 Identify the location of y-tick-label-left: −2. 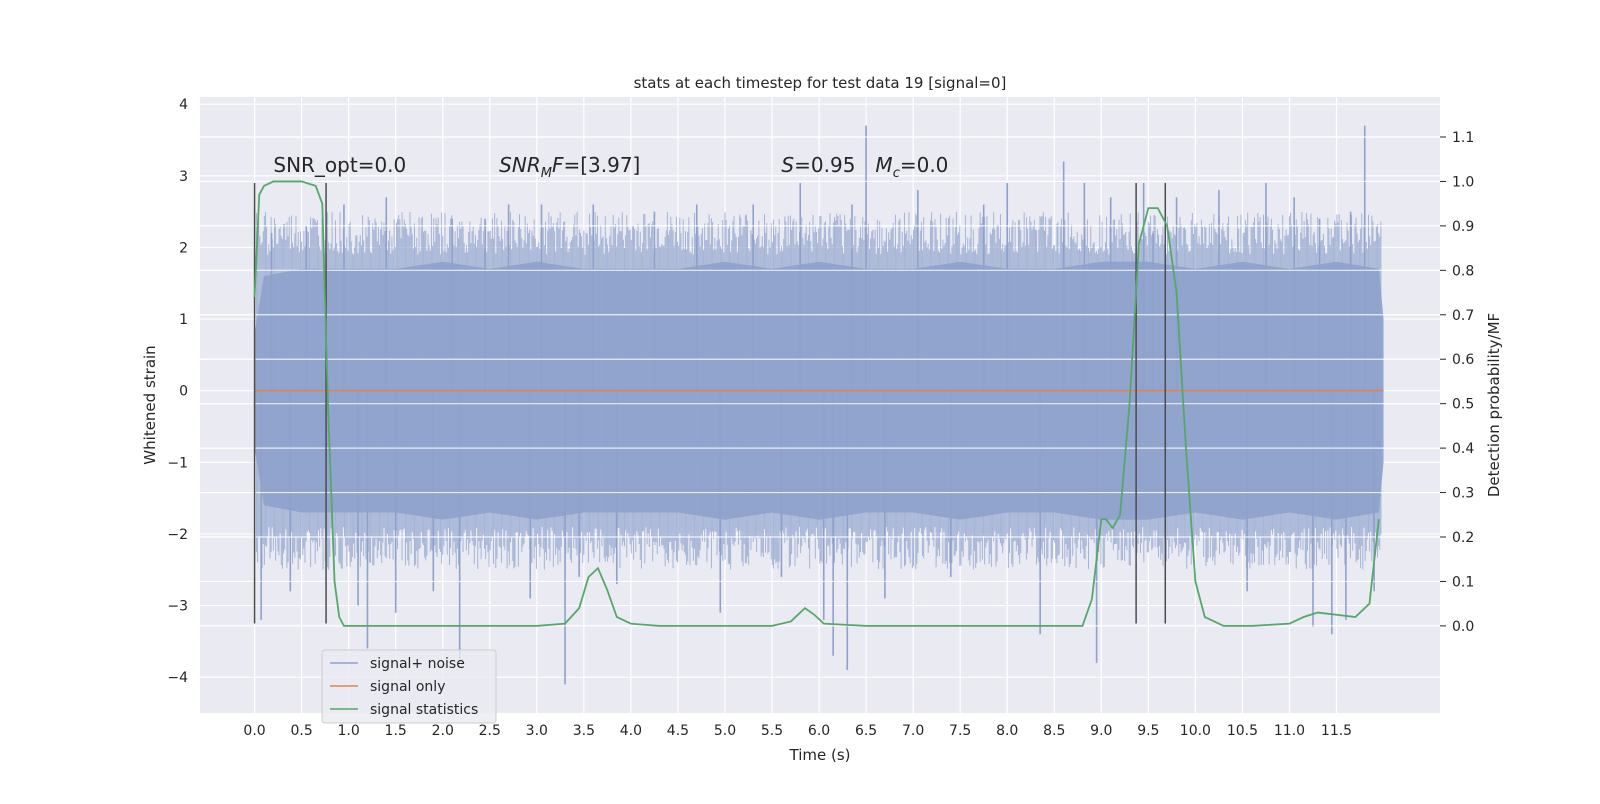
(177, 535).